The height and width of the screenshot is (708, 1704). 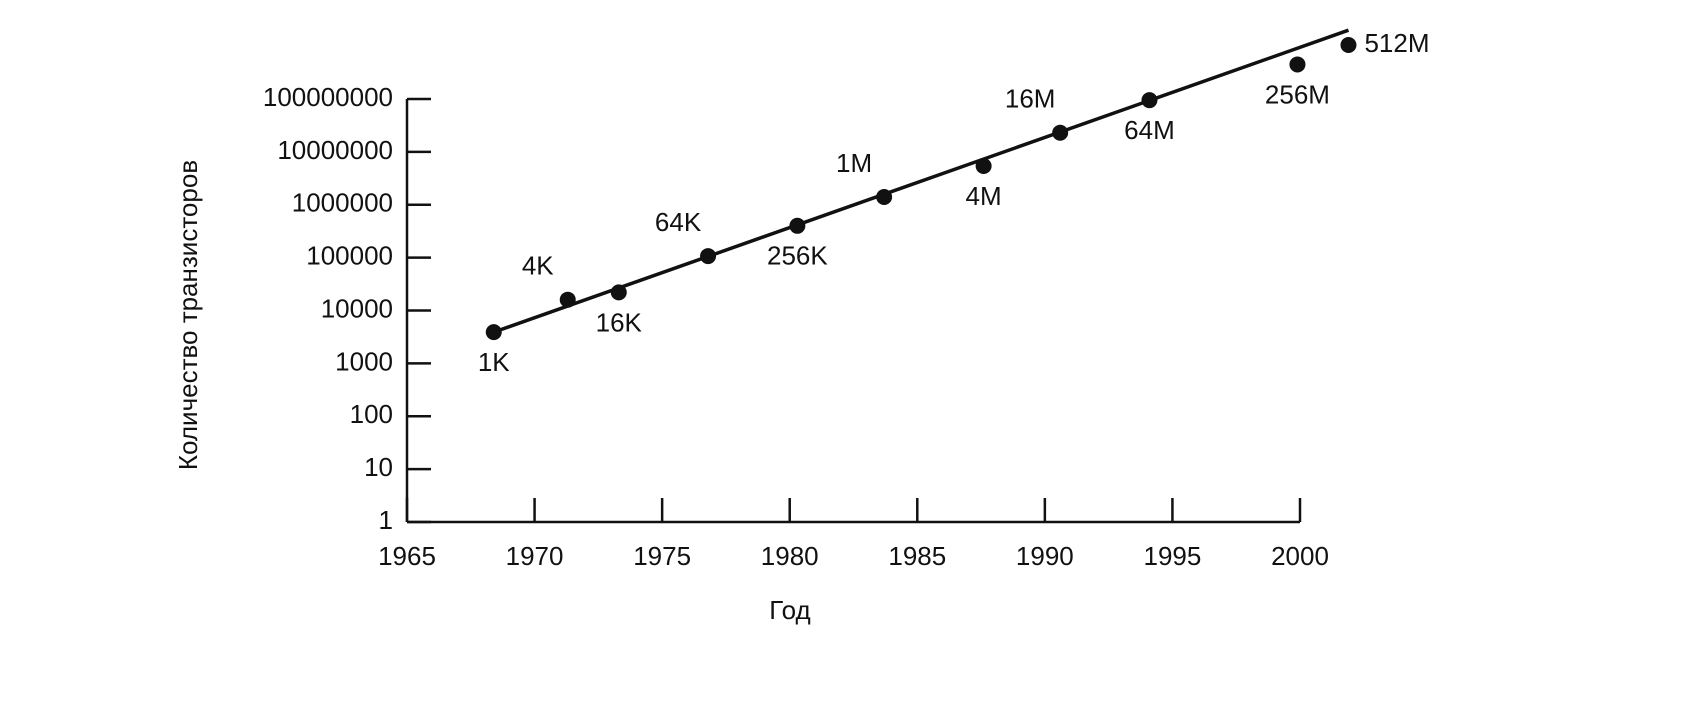 What do you see at coordinates (790, 556) in the screenshot?
I see `x-tick-label: 1980` at bounding box center [790, 556].